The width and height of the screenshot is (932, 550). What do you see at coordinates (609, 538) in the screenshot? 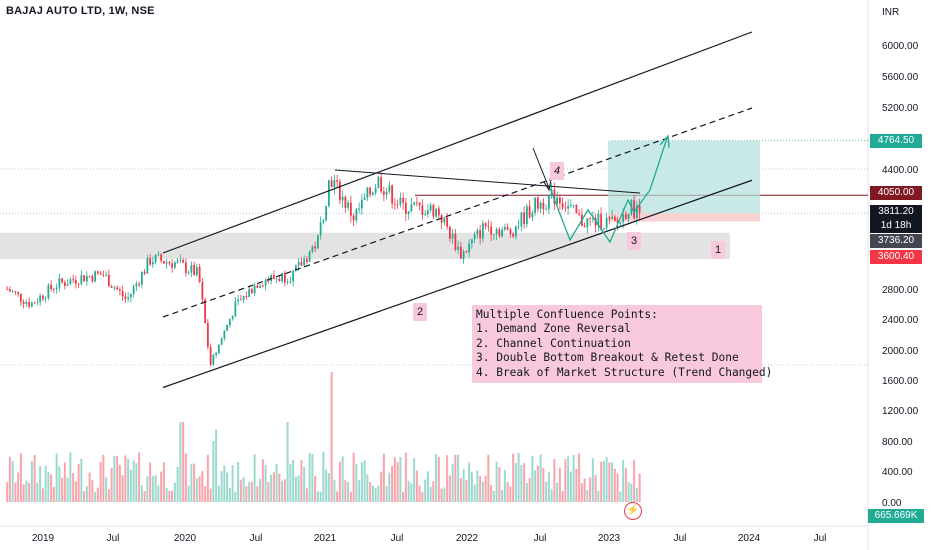
I see `time-tick-label: 2023` at bounding box center [609, 538].